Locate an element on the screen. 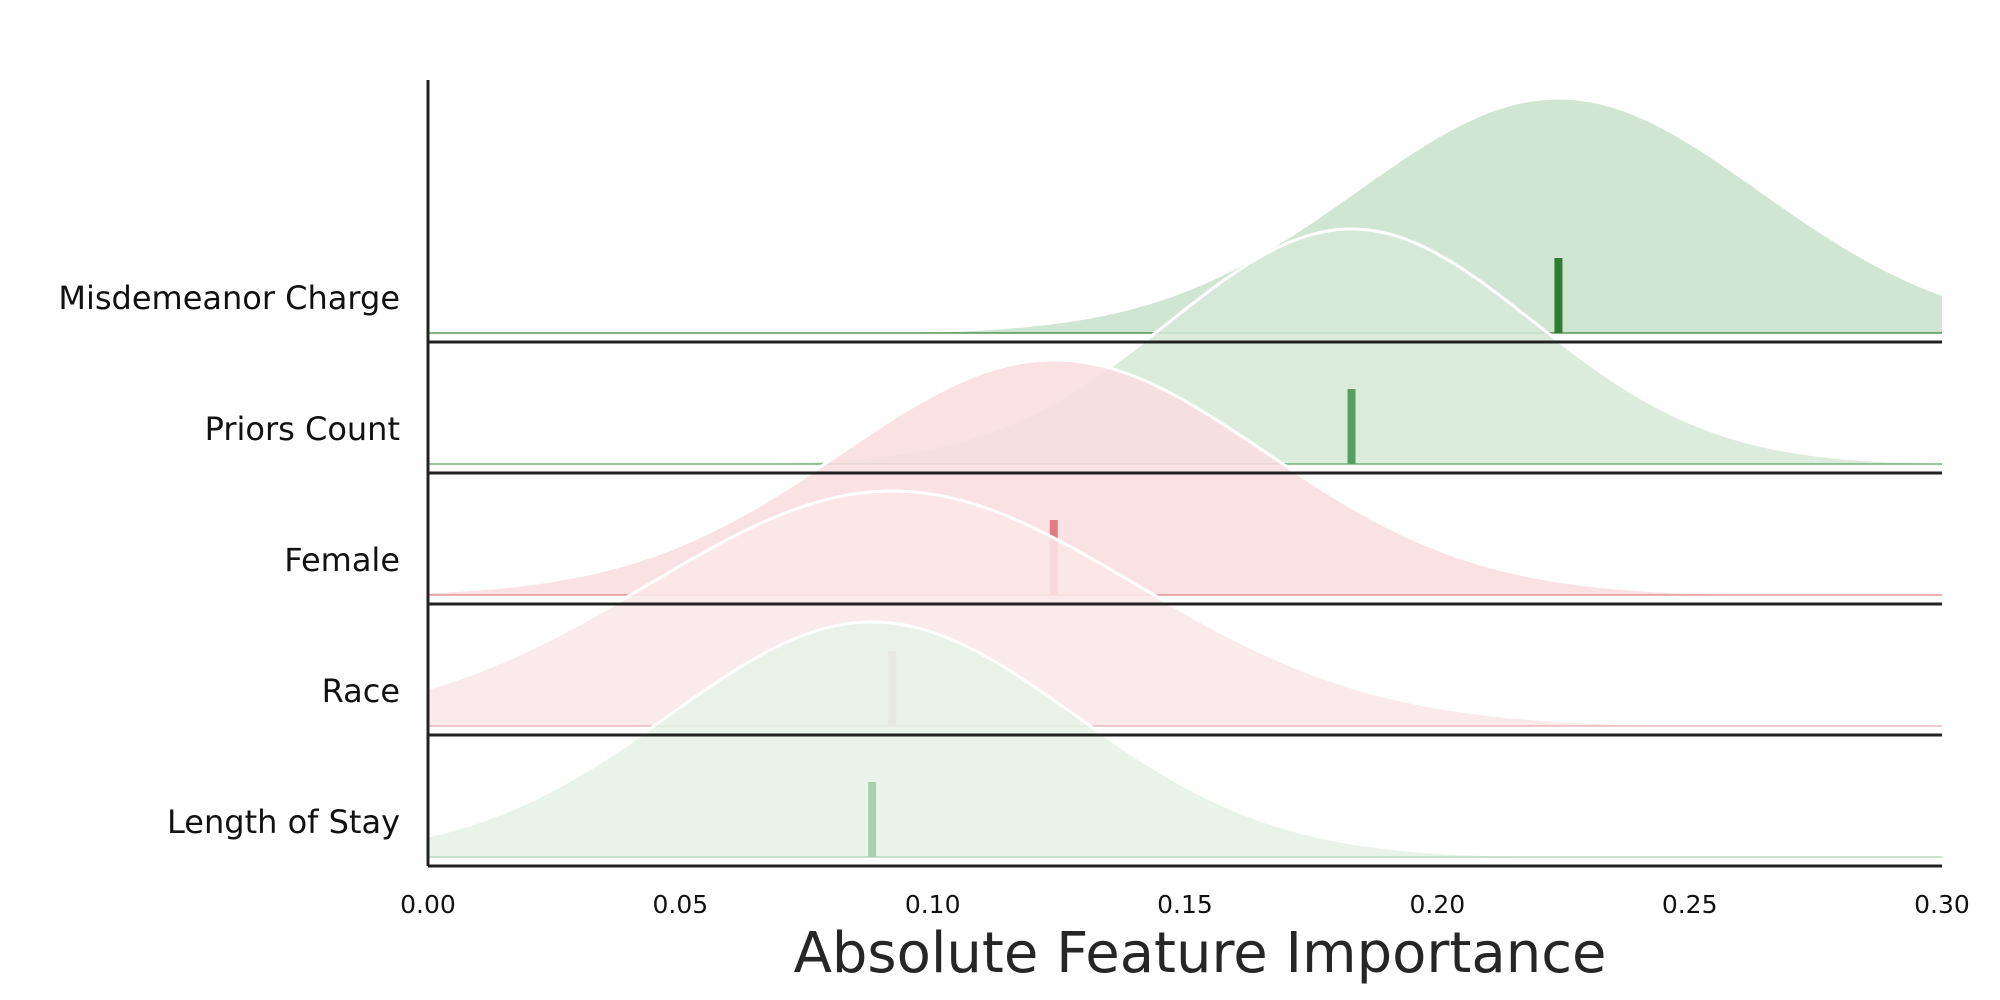  category-label: Misdemeanor Charge is located at coordinates (229, 298).